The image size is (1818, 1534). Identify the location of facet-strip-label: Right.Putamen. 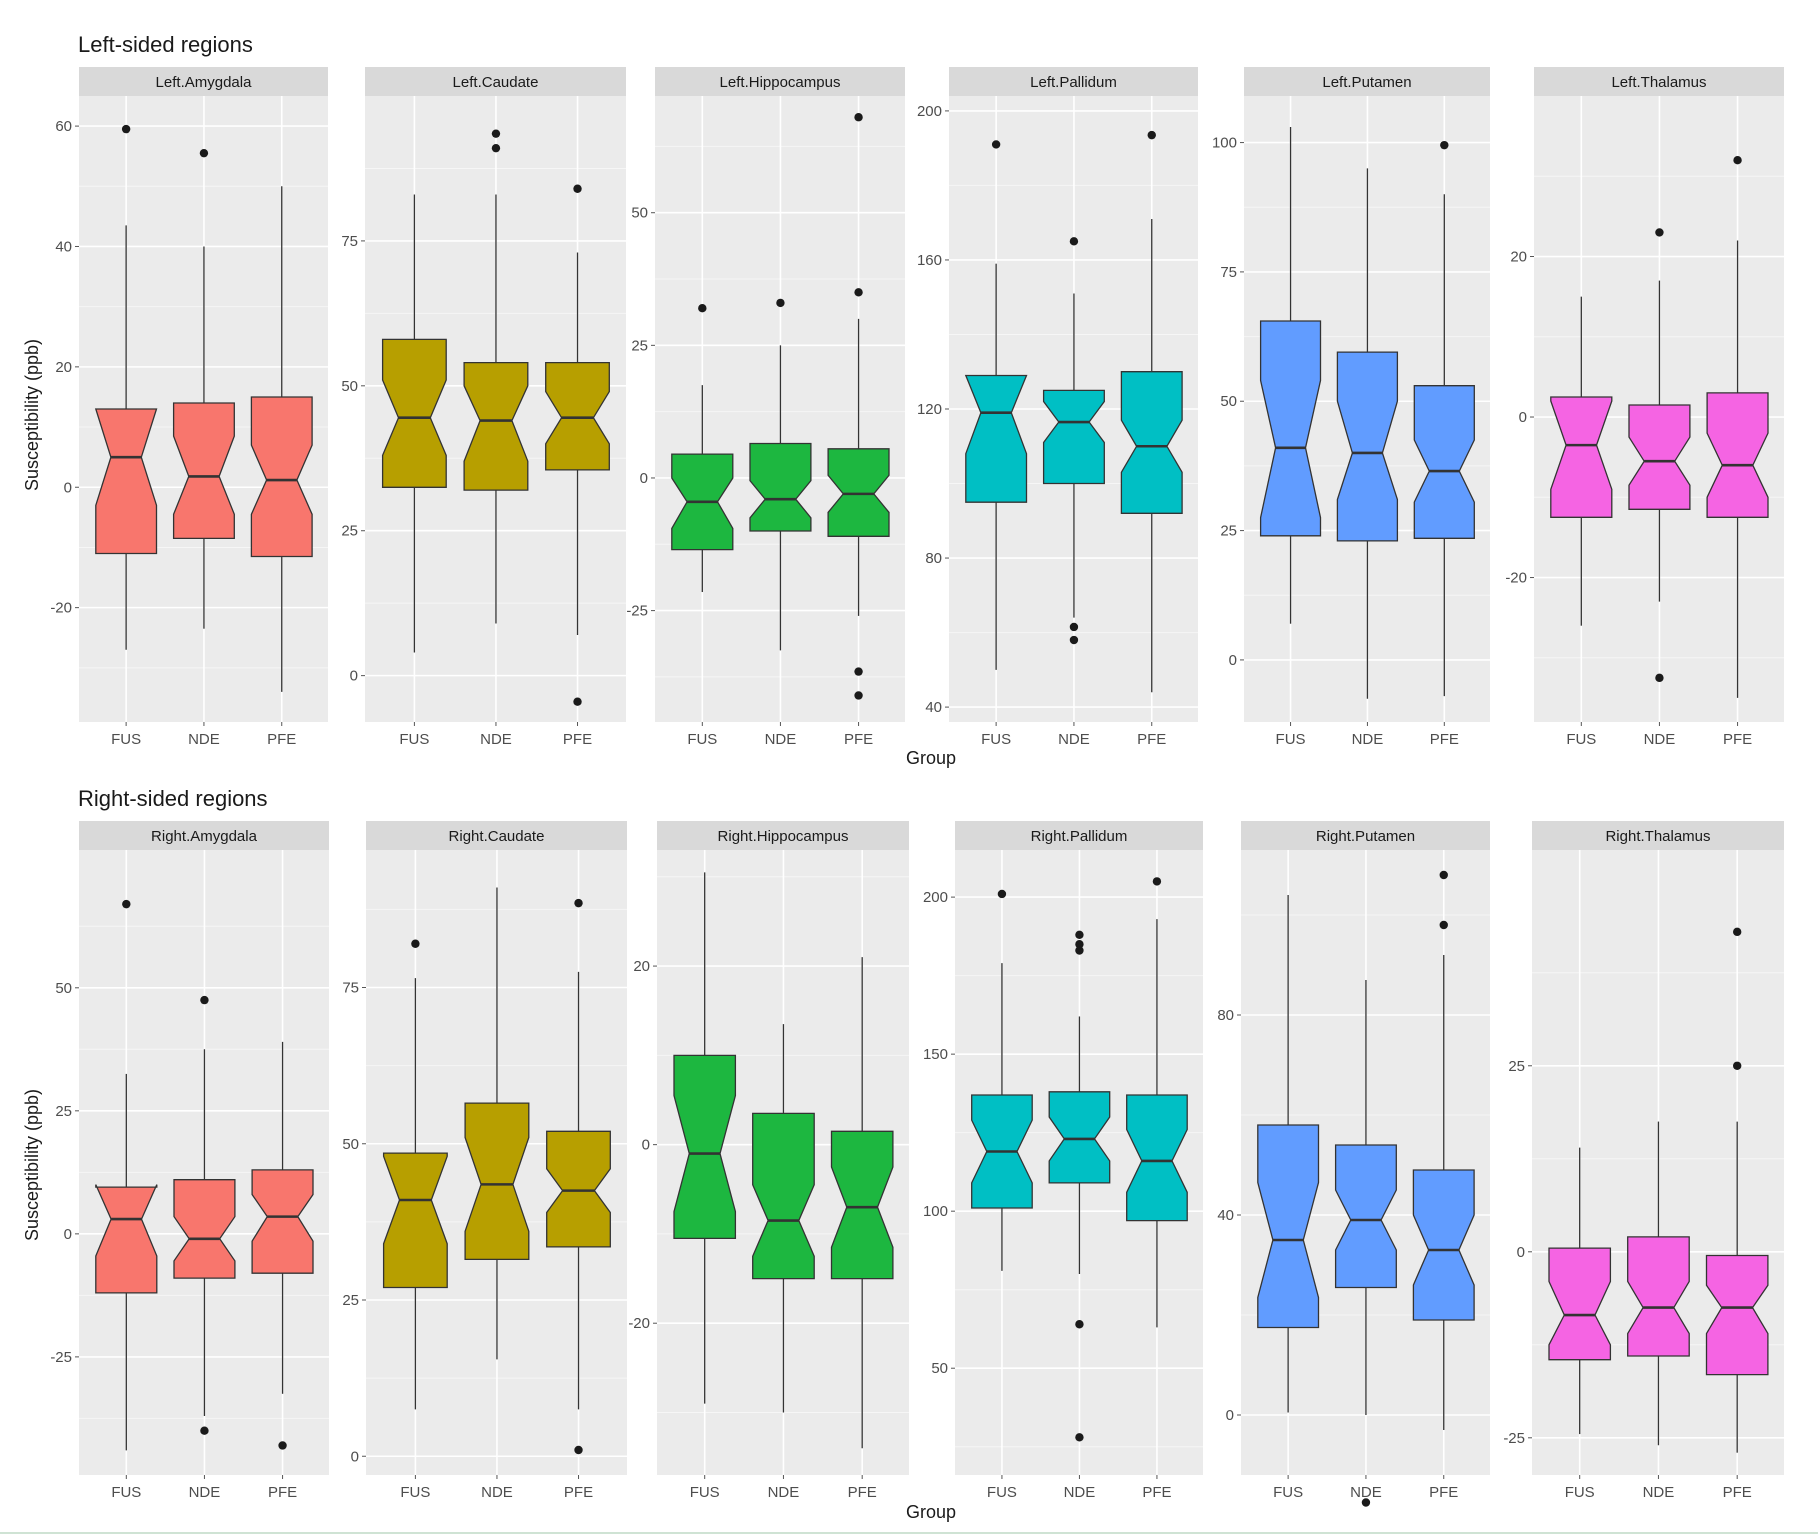
(1365, 836).